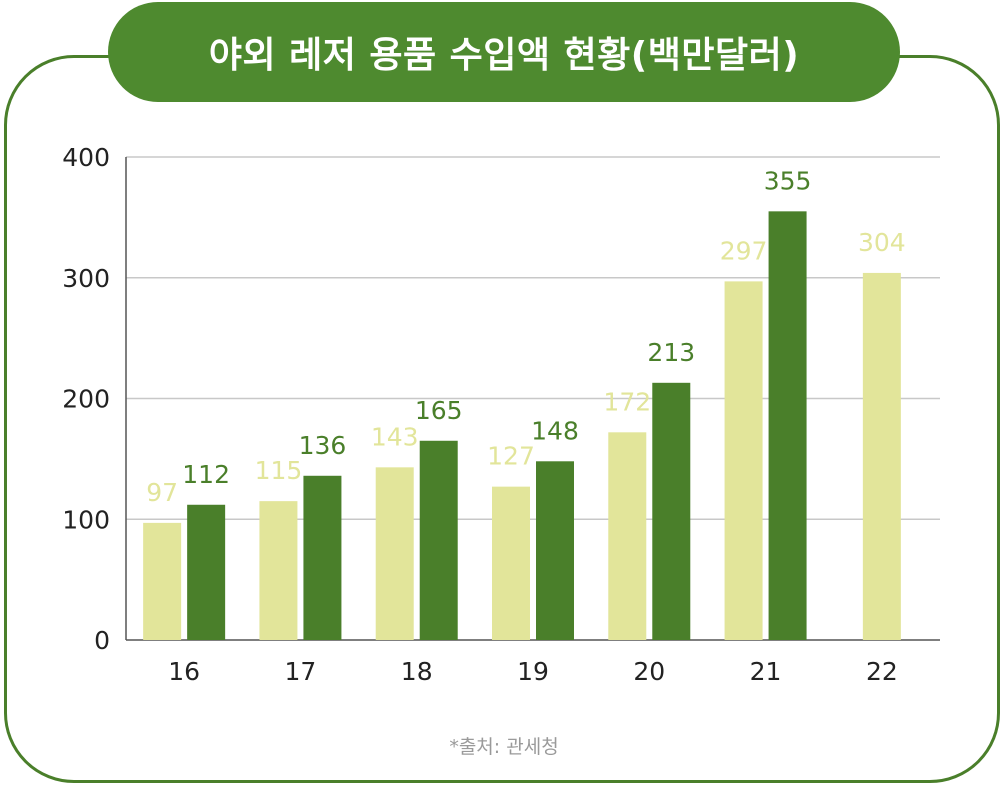  I want to click on y-tick-label: 200, so click(86, 399).